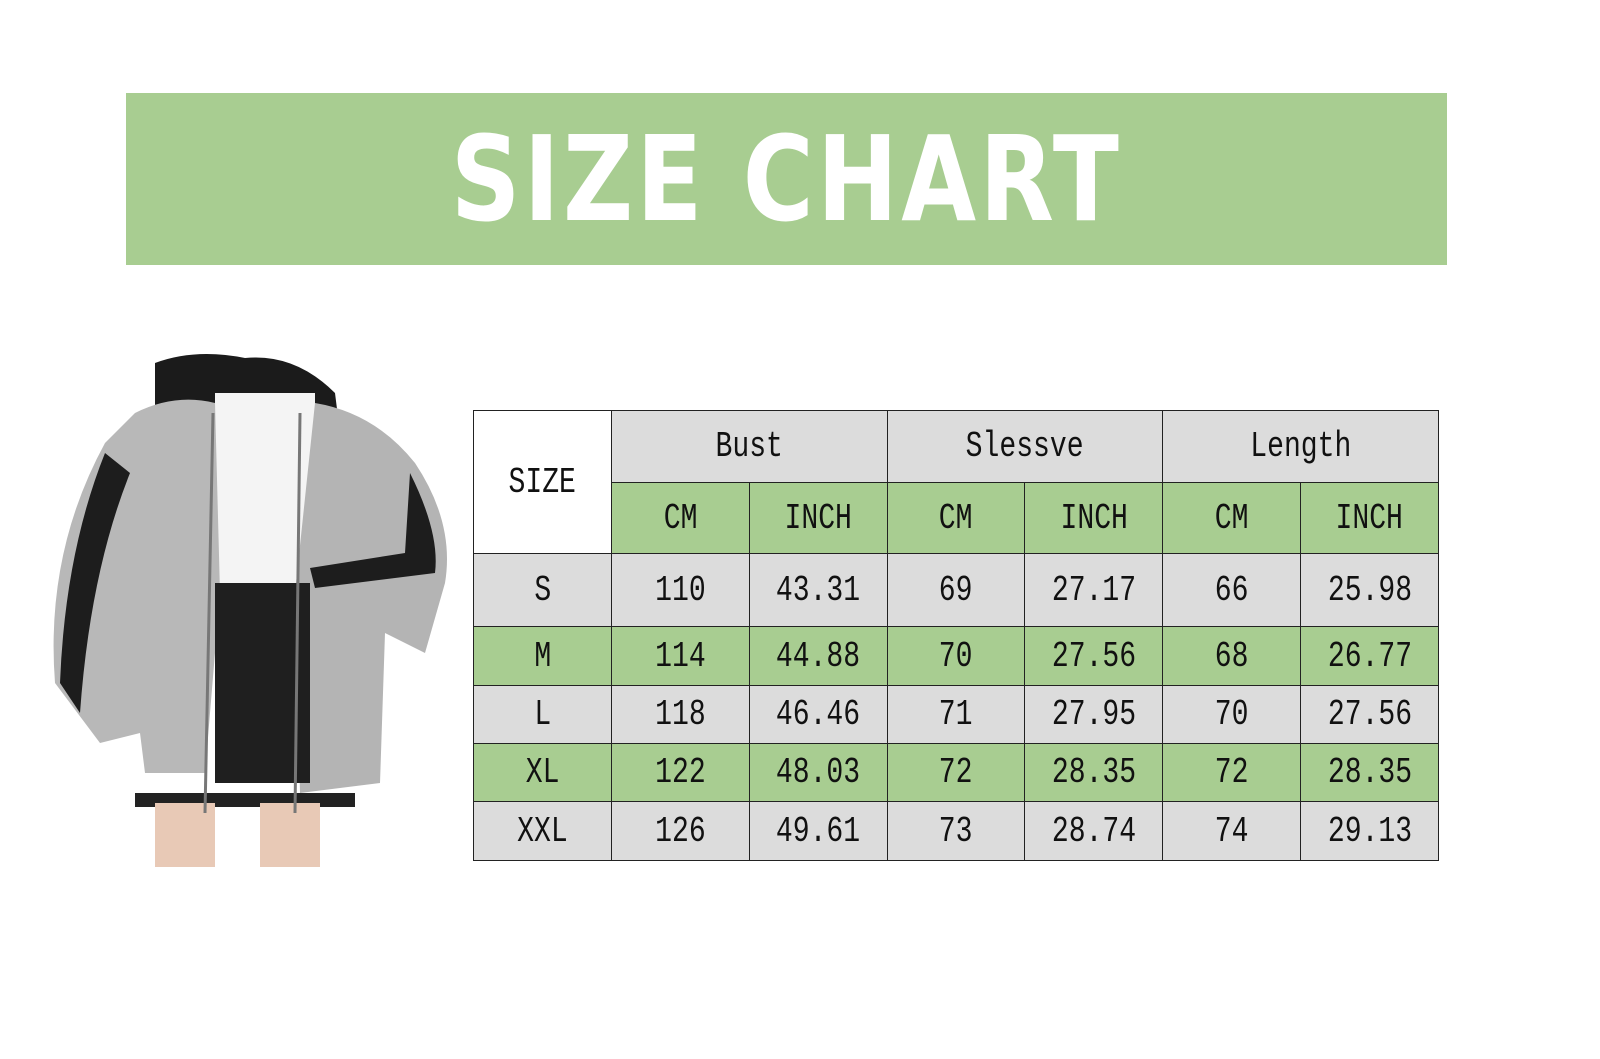  I want to click on table-row: XXL 126 49.61 73 28.74 74 29.13, so click(956, 831).